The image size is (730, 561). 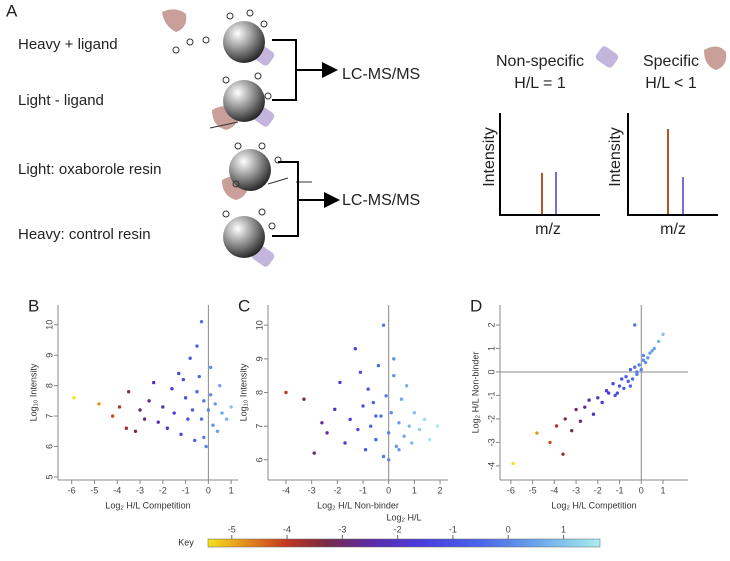 I want to click on nonspecific-ratio: H/L = 1, so click(x=540, y=83).